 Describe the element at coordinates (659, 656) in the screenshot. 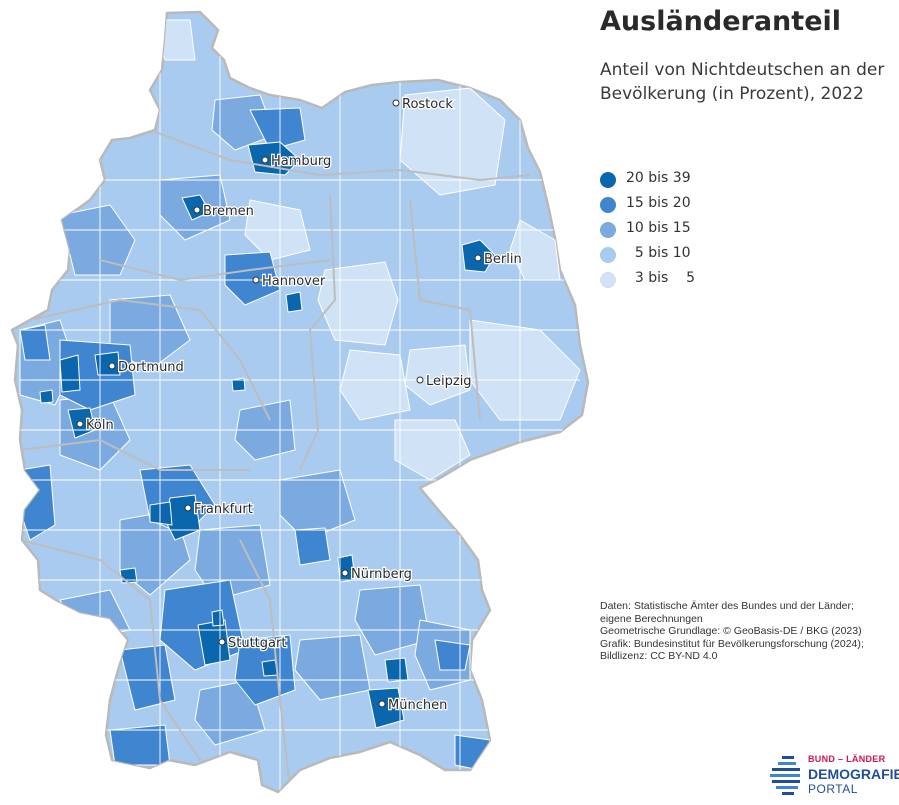

I see `source-license-line: Bildlizenz: CC BY-ND 4.0` at that location.